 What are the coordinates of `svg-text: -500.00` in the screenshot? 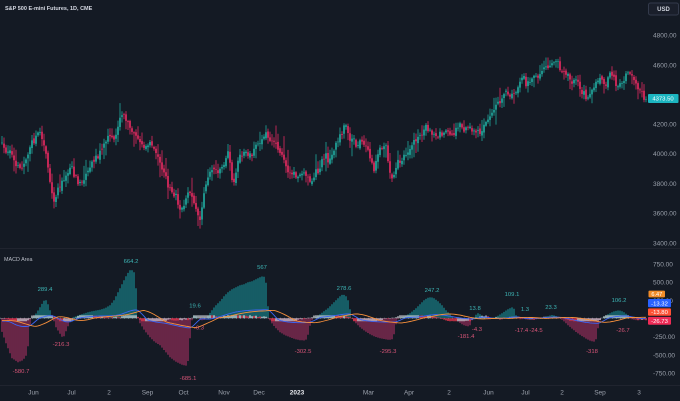 It's located at (664, 355).